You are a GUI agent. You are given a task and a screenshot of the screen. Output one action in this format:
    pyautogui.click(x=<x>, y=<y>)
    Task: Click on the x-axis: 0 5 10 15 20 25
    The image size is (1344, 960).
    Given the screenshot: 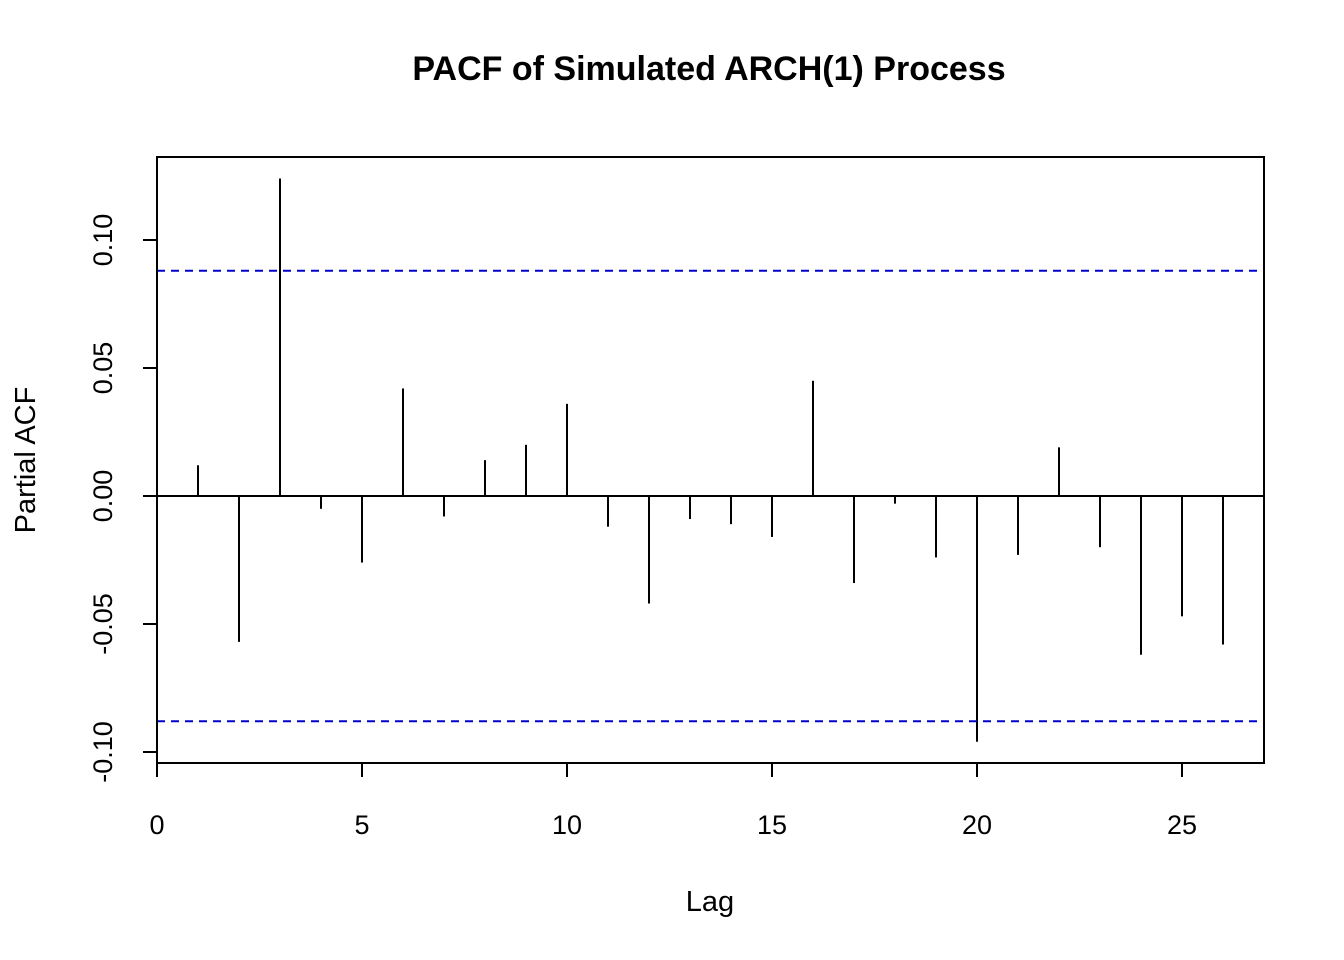 What is the action you would take?
    pyautogui.click(x=673, y=801)
    